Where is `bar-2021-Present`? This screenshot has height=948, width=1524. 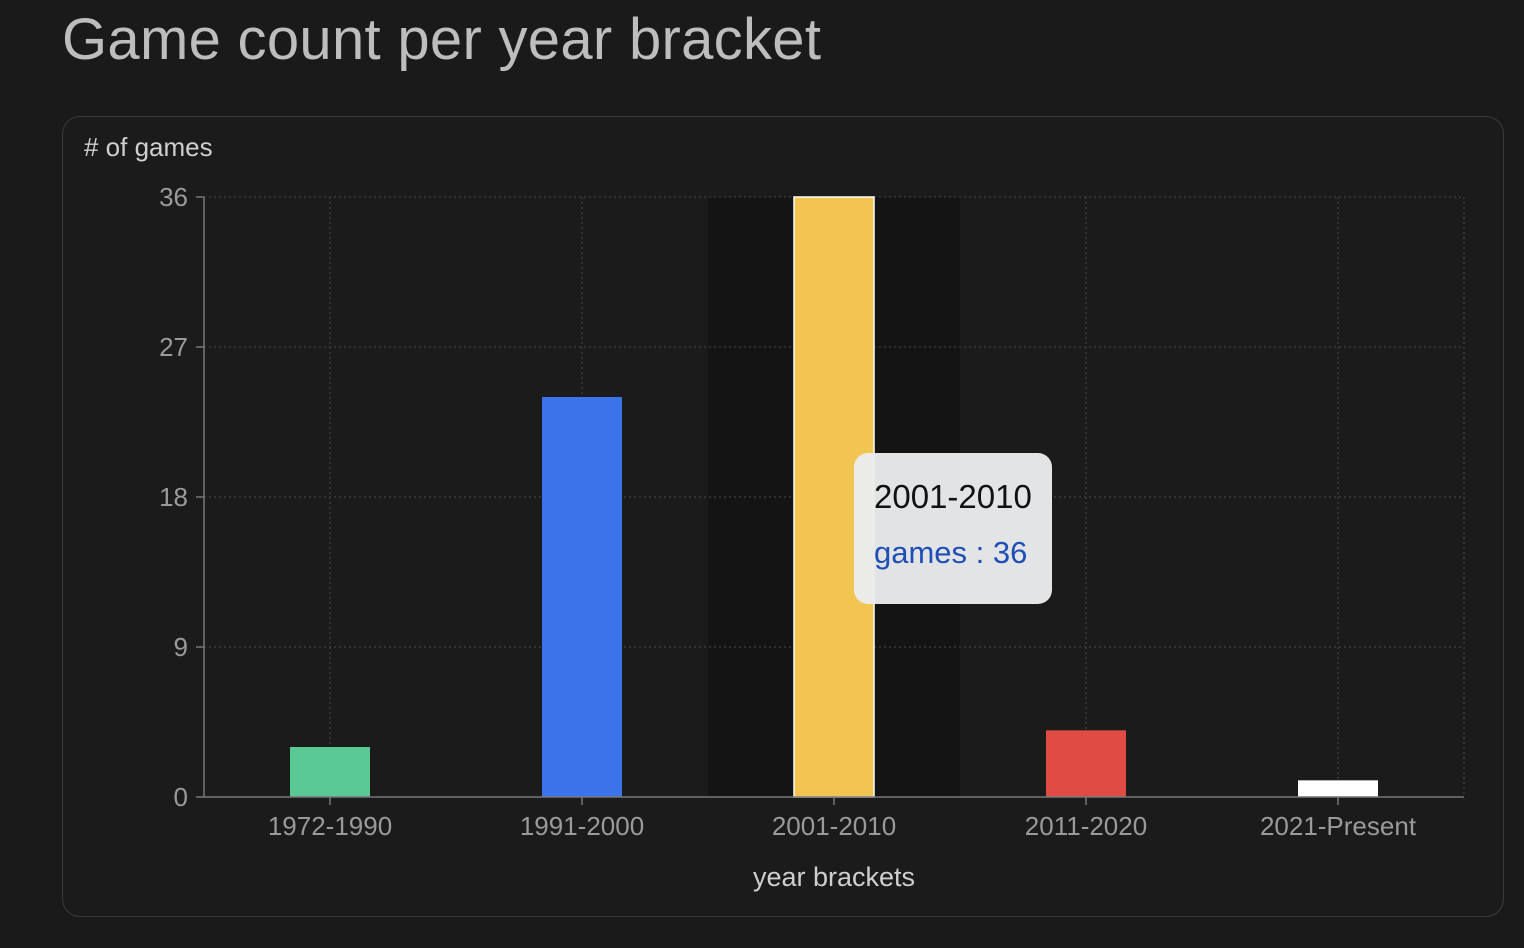
bar-2021-Present is located at coordinates (1338, 788).